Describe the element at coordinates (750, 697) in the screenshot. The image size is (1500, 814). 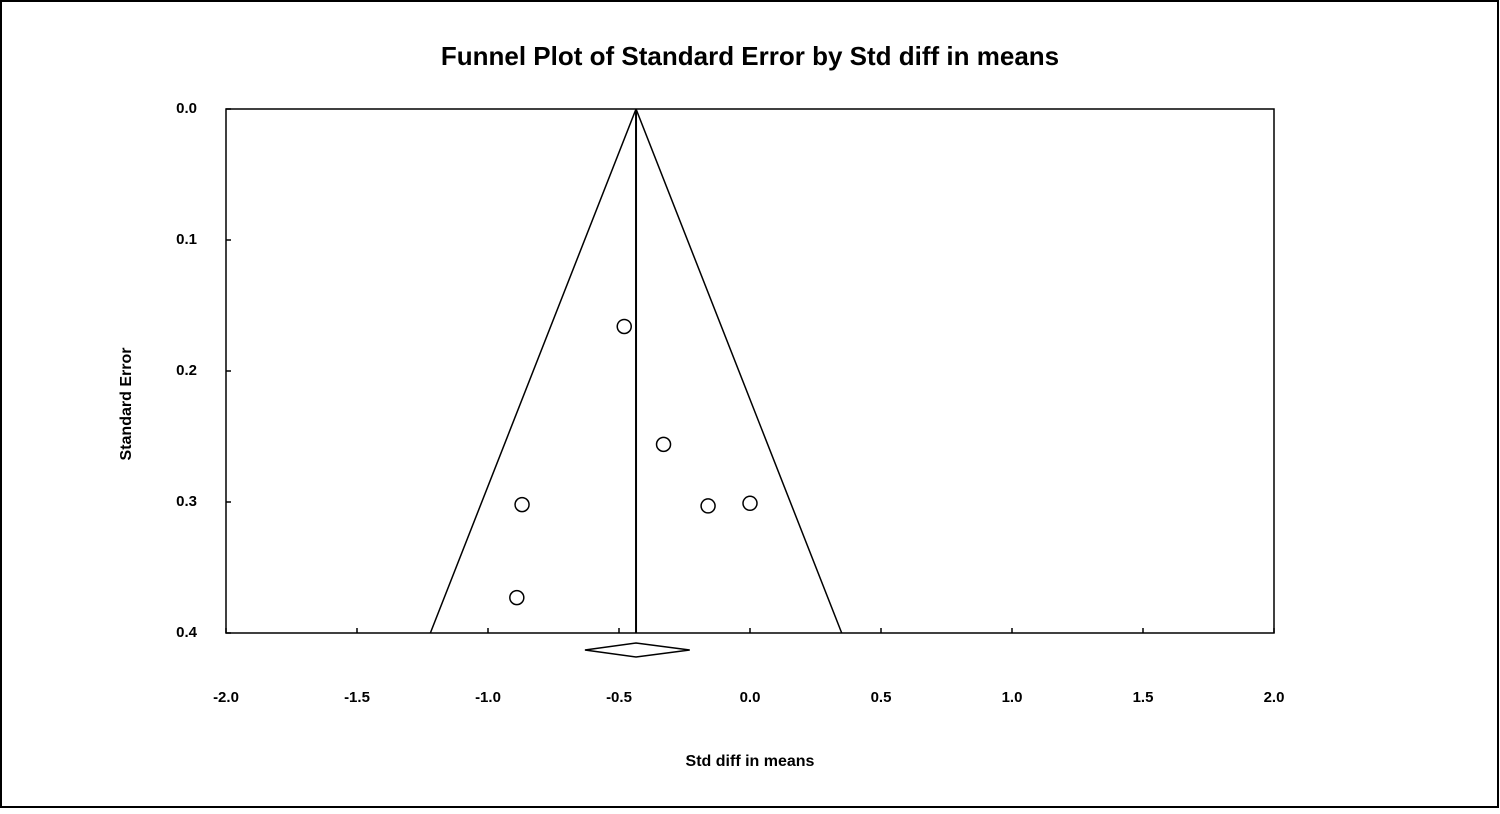
I see `x-tick-label: 0.0` at that location.